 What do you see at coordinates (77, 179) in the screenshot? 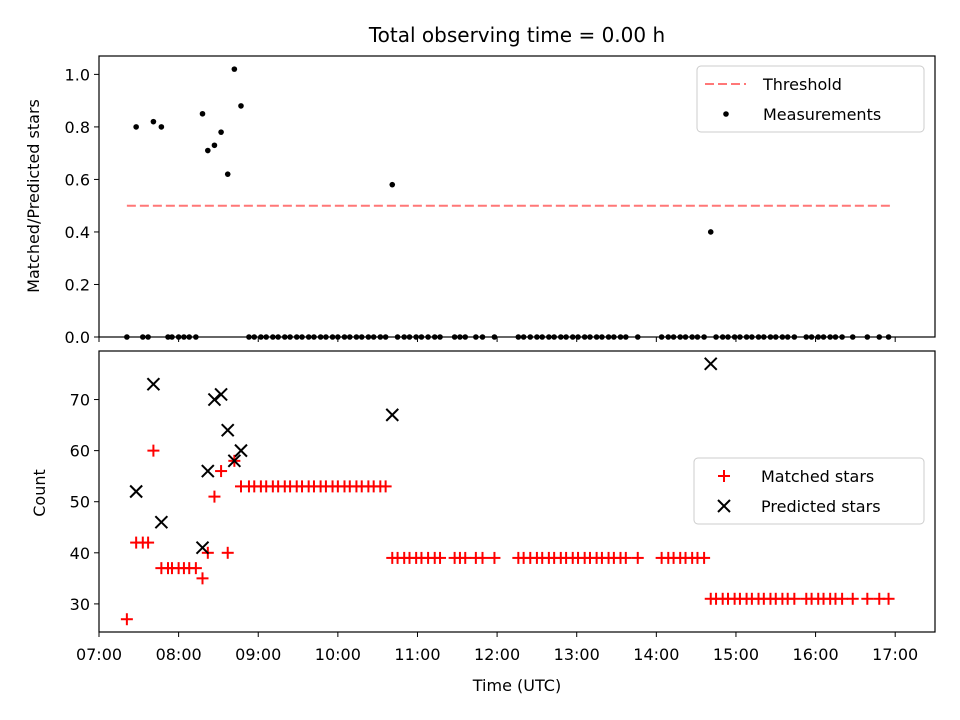
I see `top-y-tick-label: 0.6` at bounding box center [77, 179].